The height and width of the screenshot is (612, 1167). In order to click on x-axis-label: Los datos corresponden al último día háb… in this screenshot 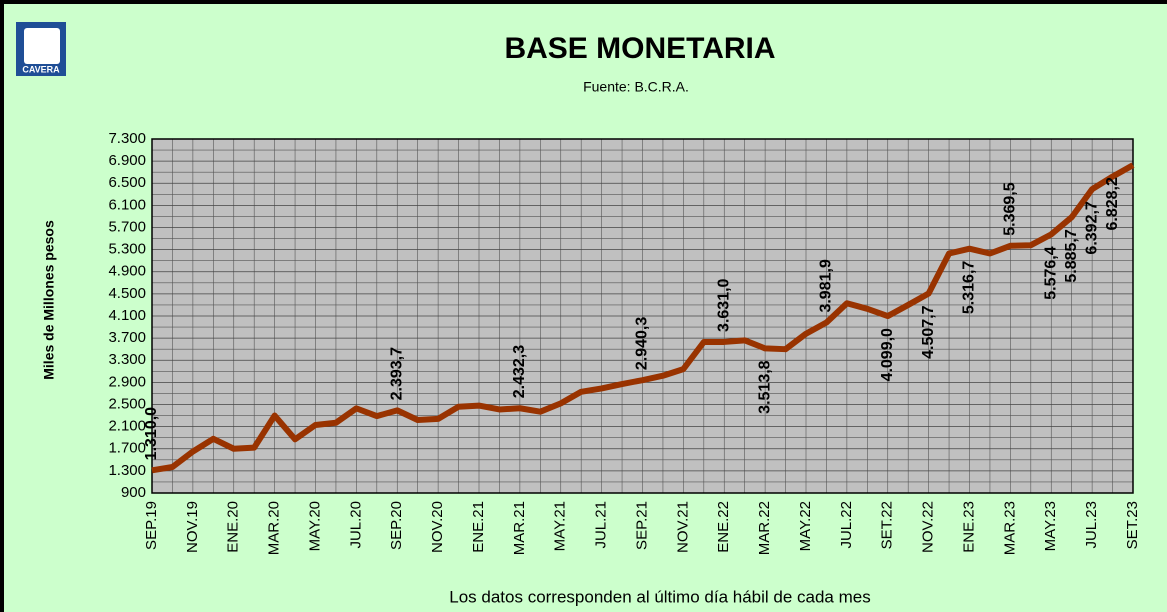, I will do `click(659, 596)`.